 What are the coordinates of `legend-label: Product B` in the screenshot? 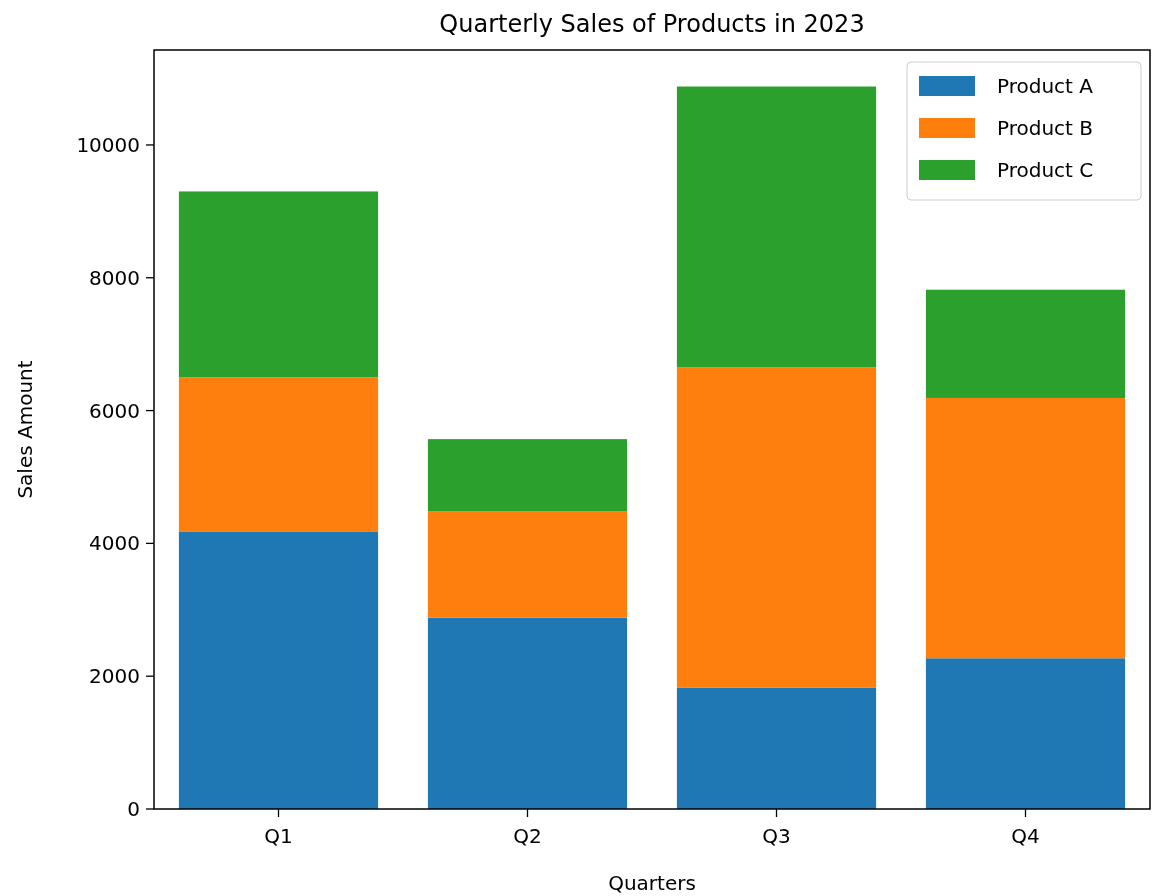 It's located at (1045, 128).